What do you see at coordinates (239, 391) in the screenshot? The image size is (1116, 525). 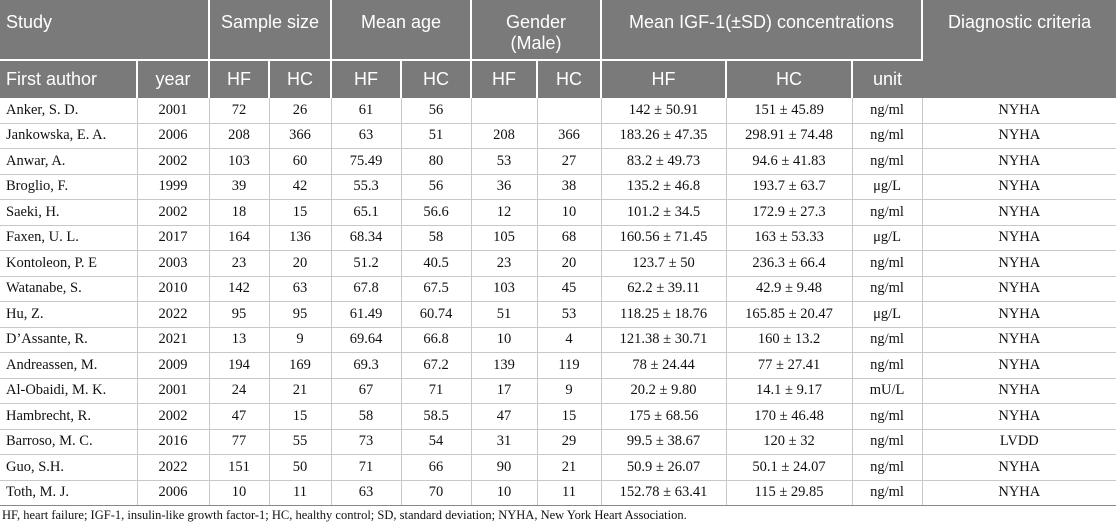 I see `sample-size-hf-cell: 24` at bounding box center [239, 391].